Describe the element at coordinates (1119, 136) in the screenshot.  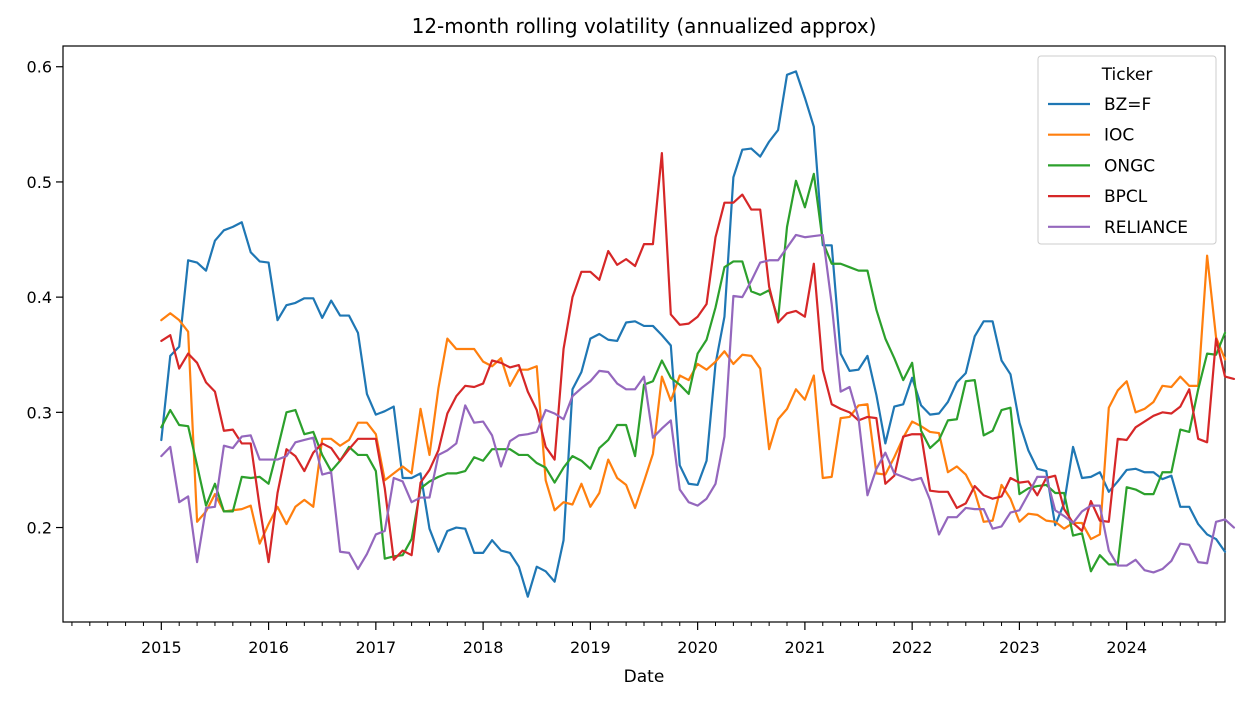
I see `legend-label: IOC` at that location.